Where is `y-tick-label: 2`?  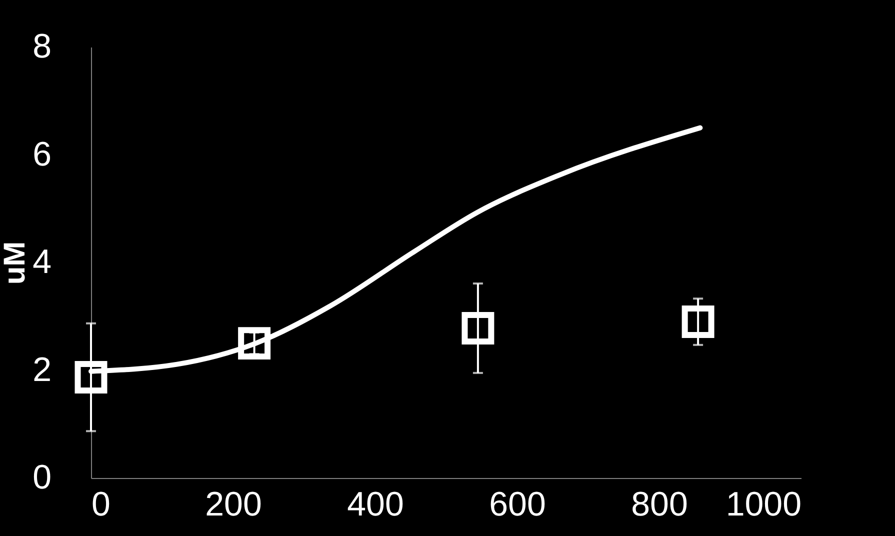
y-tick-label: 2 is located at coordinates (42, 369).